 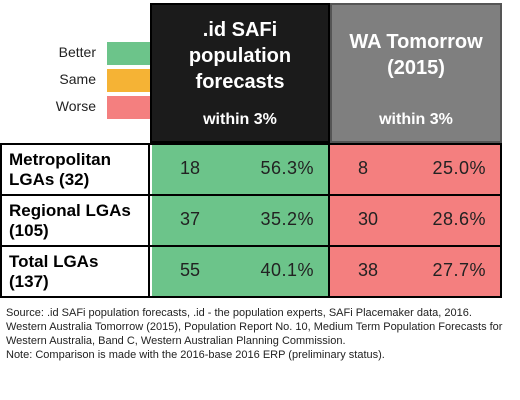 I want to click on header-title-line: population, so click(x=240, y=56).